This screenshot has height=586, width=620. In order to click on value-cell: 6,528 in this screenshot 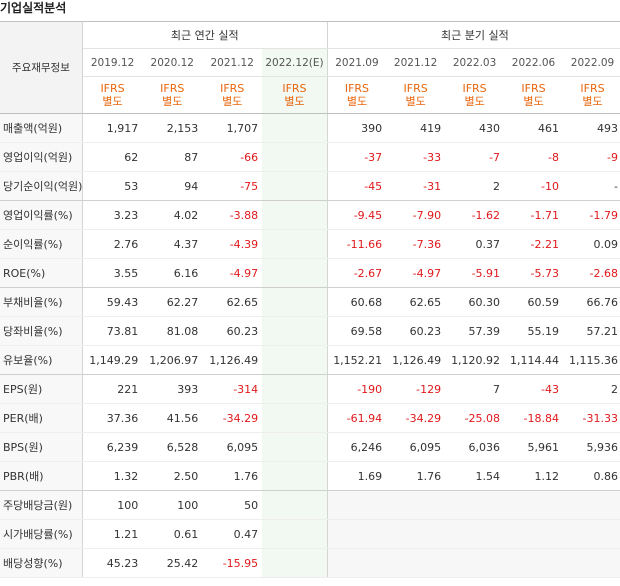, I will do `click(172, 447)`.